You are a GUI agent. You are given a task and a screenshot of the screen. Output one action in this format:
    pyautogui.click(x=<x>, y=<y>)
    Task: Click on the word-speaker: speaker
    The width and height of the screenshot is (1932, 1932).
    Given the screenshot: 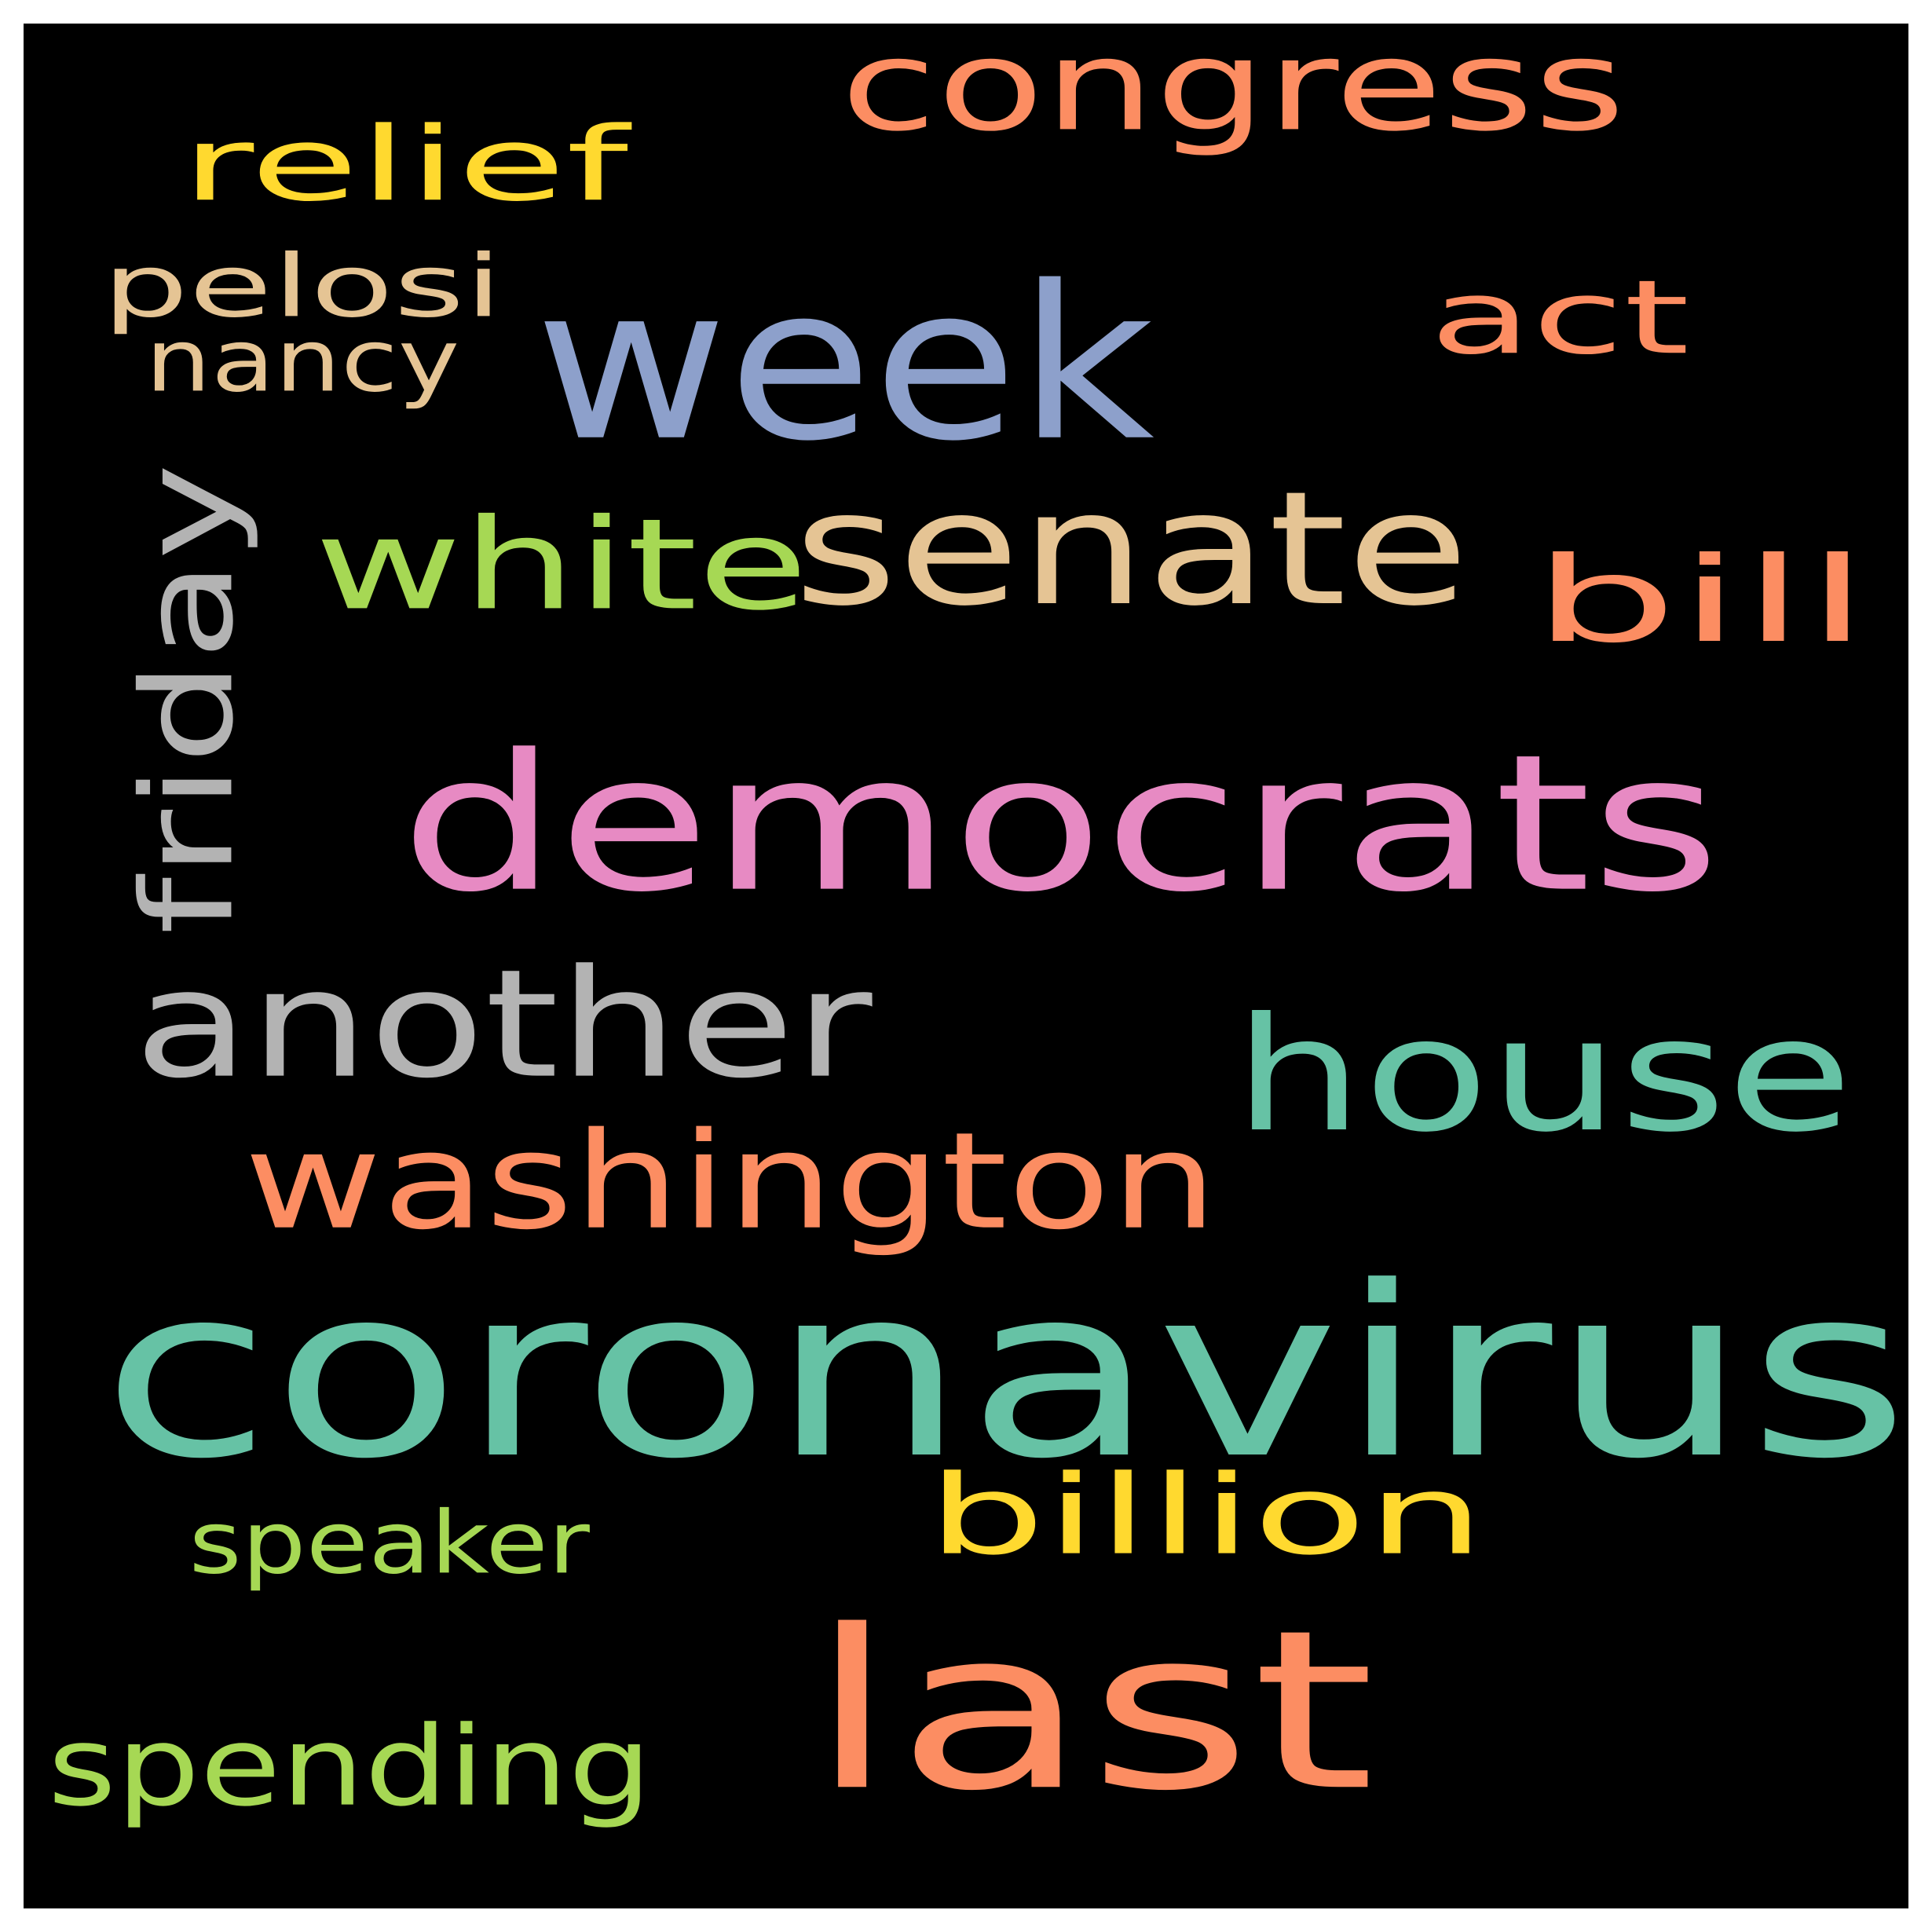 What is the action you would take?
    pyautogui.click(x=389, y=1543)
    